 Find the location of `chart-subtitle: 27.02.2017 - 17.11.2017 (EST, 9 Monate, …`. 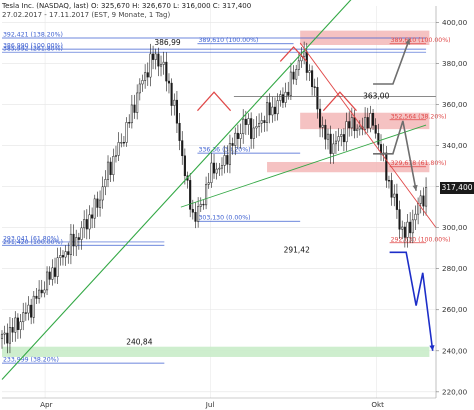

chart-subtitle: 27.02.2017 - 17.11.2017 (EST, 9 Monate, … is located at coordinates (86, 15).